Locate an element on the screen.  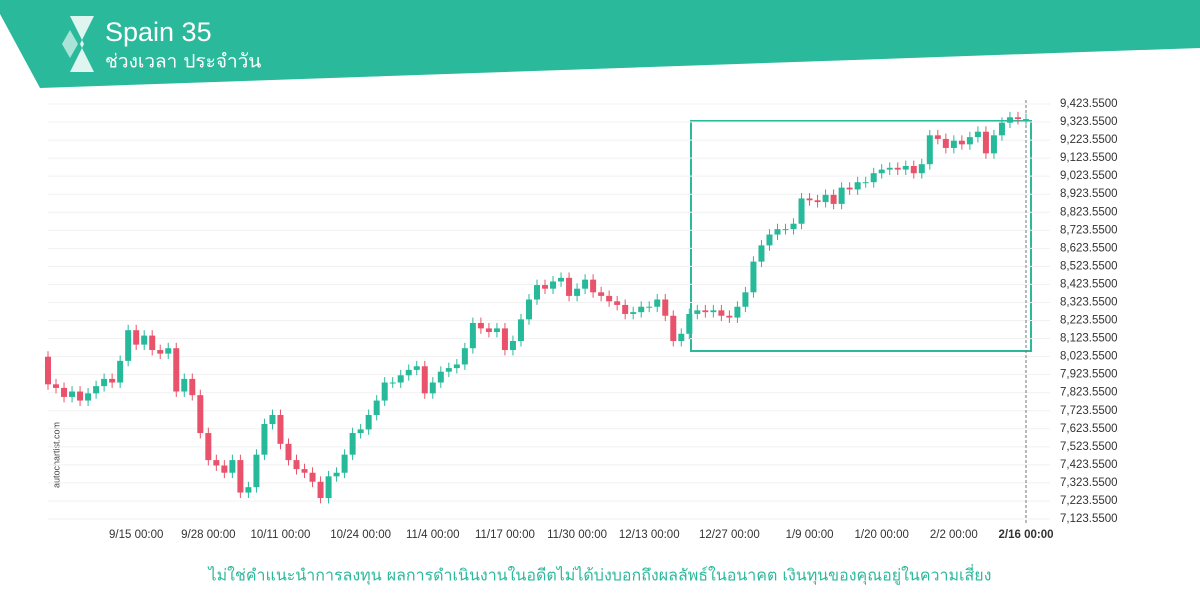
y-tick-label: 8,323.5500 is located at coordinates (1089, 303).